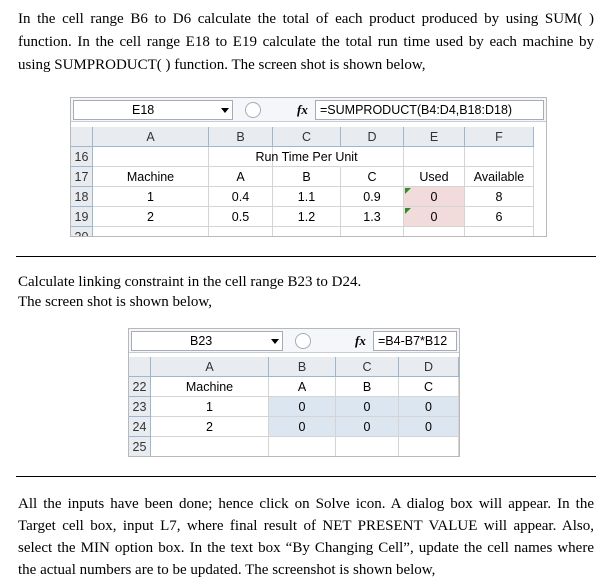 This screenshot has height=578, width=610. Describe the element at coordinates (429, 110) in the screenshot. I see `formula-input: =SUMPRODUCT(B4:D4,B18:D18)` at that location.